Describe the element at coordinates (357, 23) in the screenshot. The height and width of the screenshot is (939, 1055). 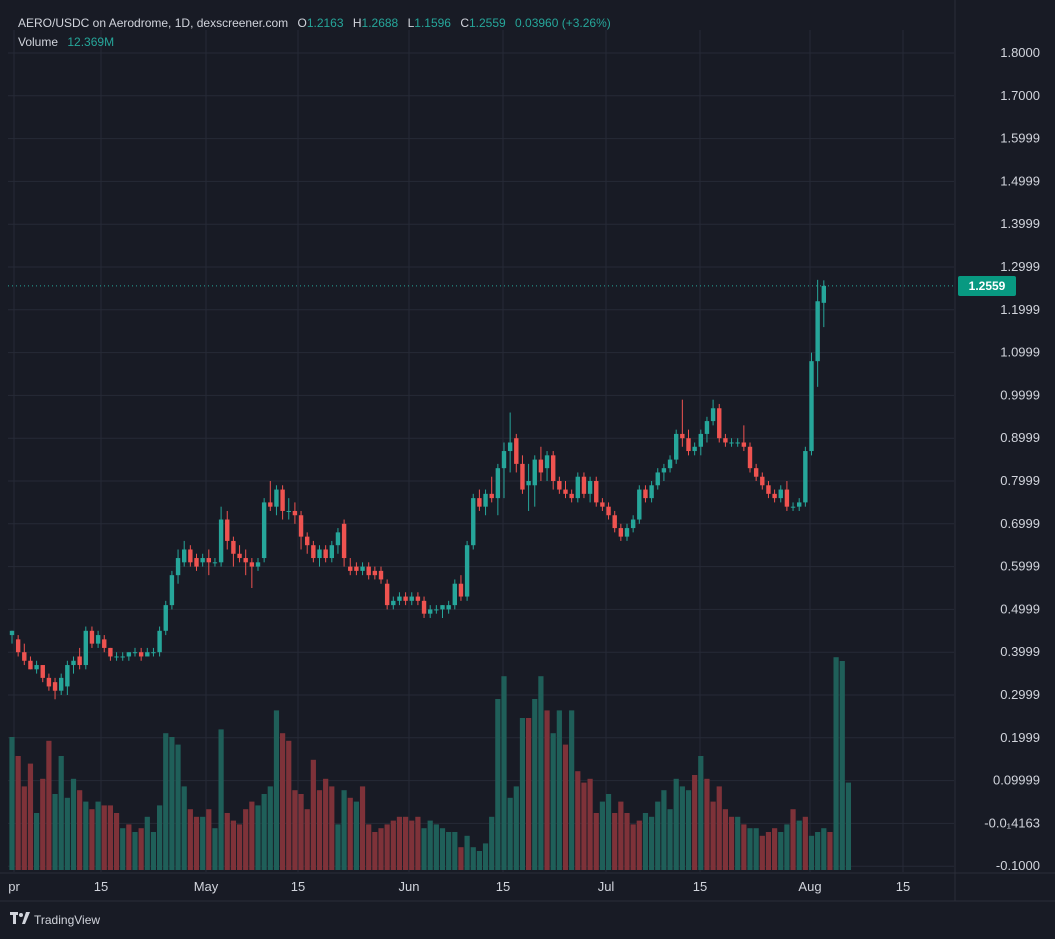
I see `high-label: H` at that location.